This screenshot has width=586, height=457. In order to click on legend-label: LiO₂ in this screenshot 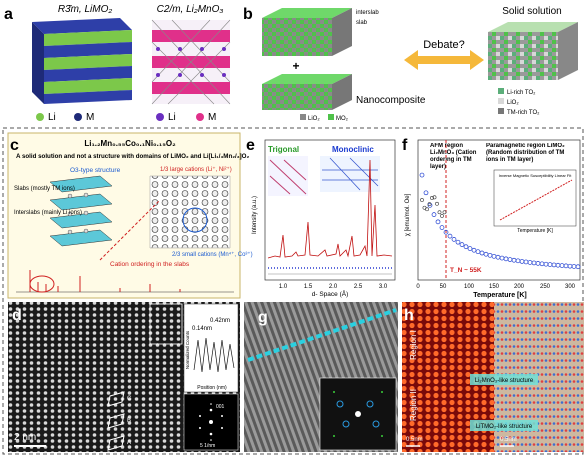, I will do `click(314, 119)`.